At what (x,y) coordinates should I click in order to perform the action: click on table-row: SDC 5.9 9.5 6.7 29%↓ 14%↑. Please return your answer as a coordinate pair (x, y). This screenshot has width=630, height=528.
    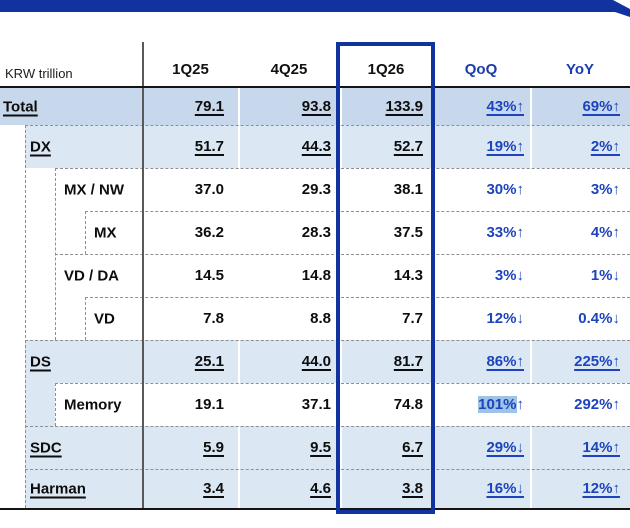
    Looking at the image, I should click on (315, 447).